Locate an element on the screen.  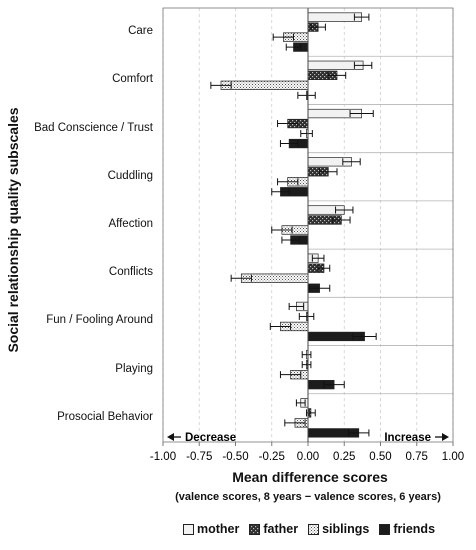
x-tick-label: -0.50 is located at coordinates (235, 457).